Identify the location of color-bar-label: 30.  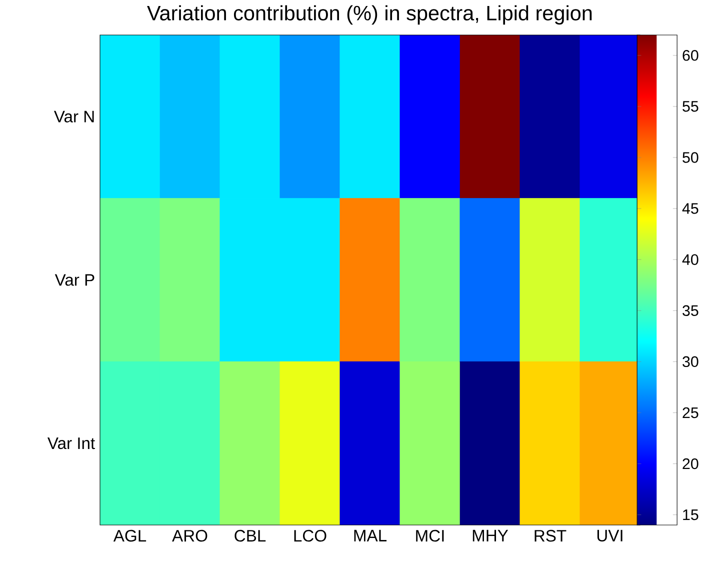
(690, 362).